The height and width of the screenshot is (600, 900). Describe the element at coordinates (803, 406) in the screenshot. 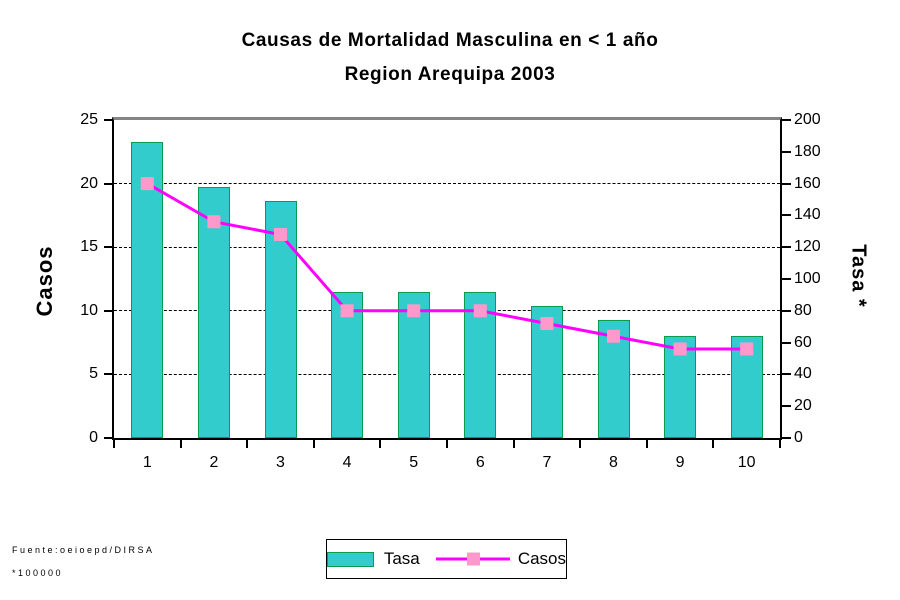

I see `right-axis-tick-label: 20` at that location.